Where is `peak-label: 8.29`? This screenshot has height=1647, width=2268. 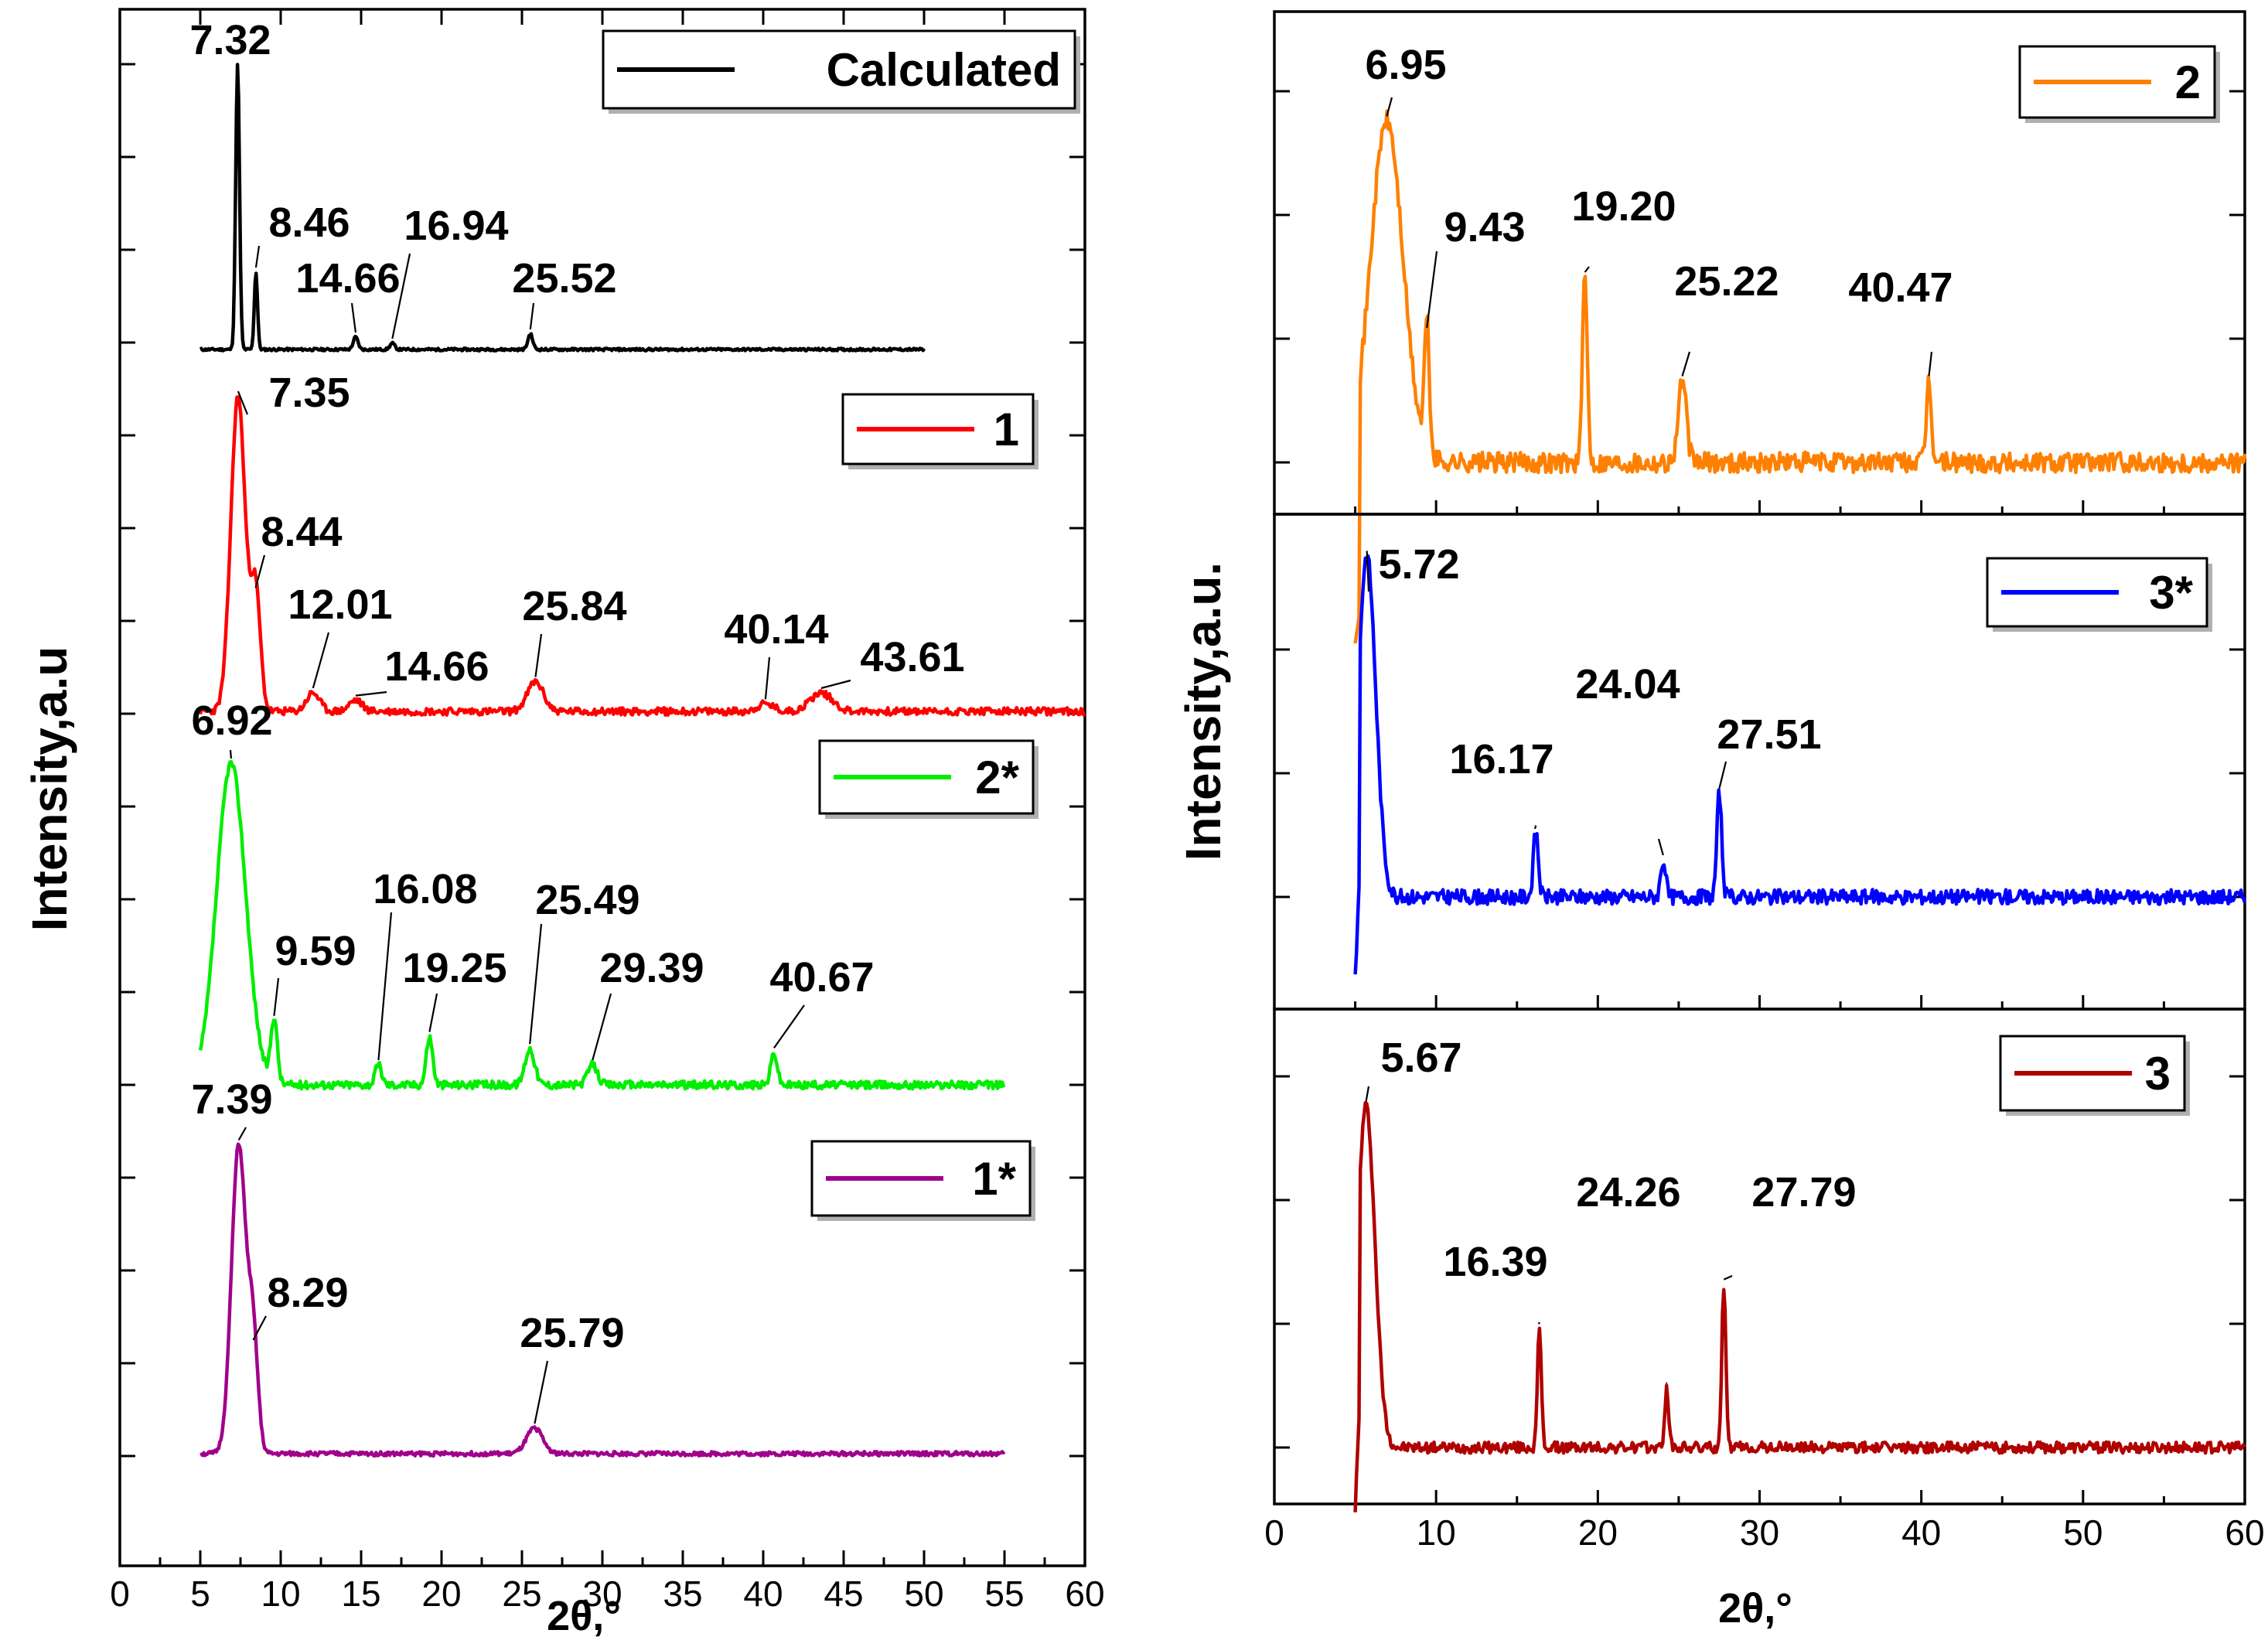
peak-label: 8.29 is located at coordinates (307, 1293).